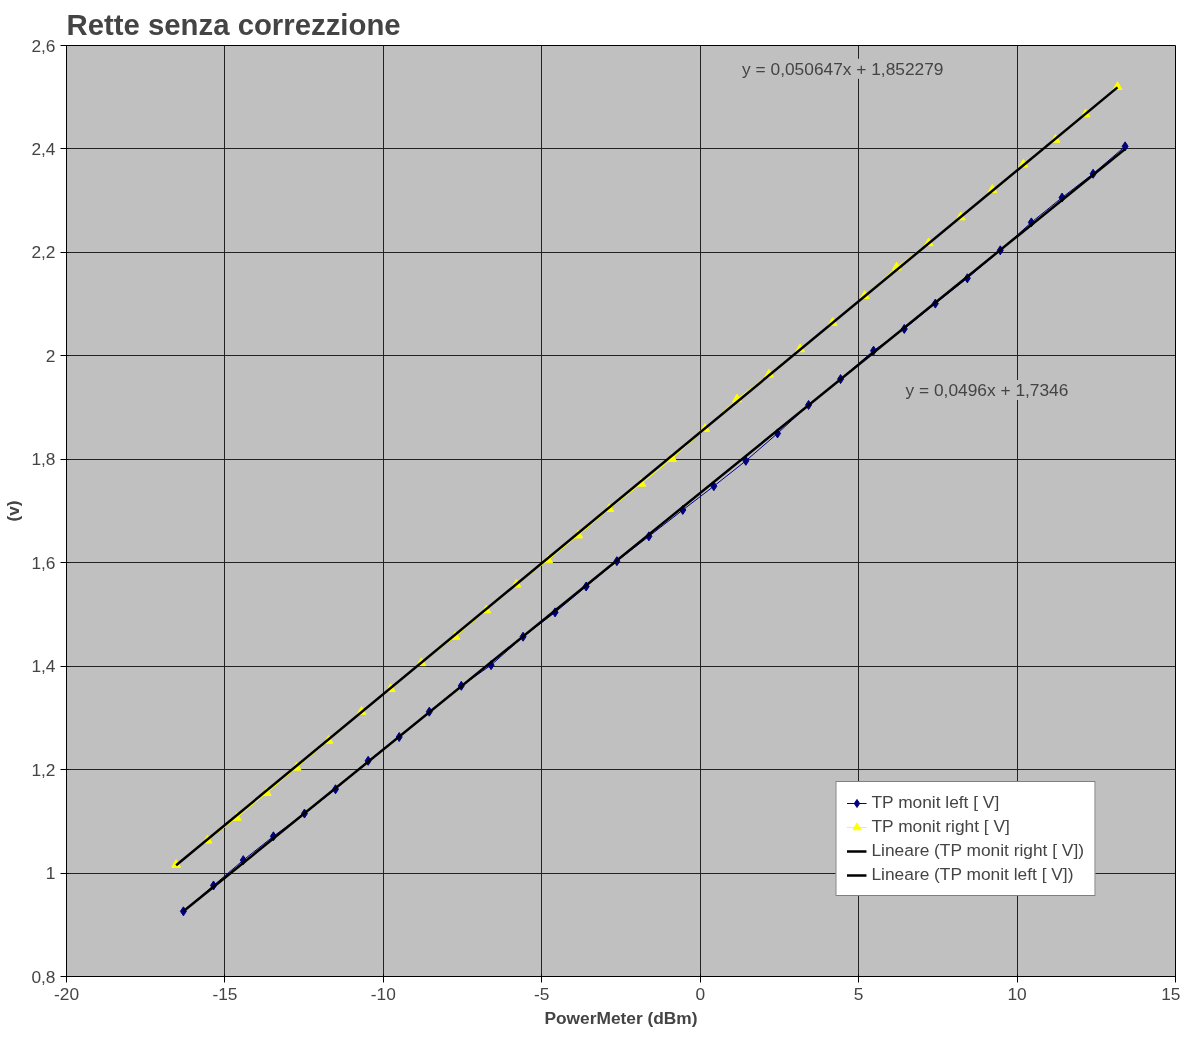 This screenshot has width=1199, height=1055. I want to click on y-tick-label: 1,8, so click(43, 459).